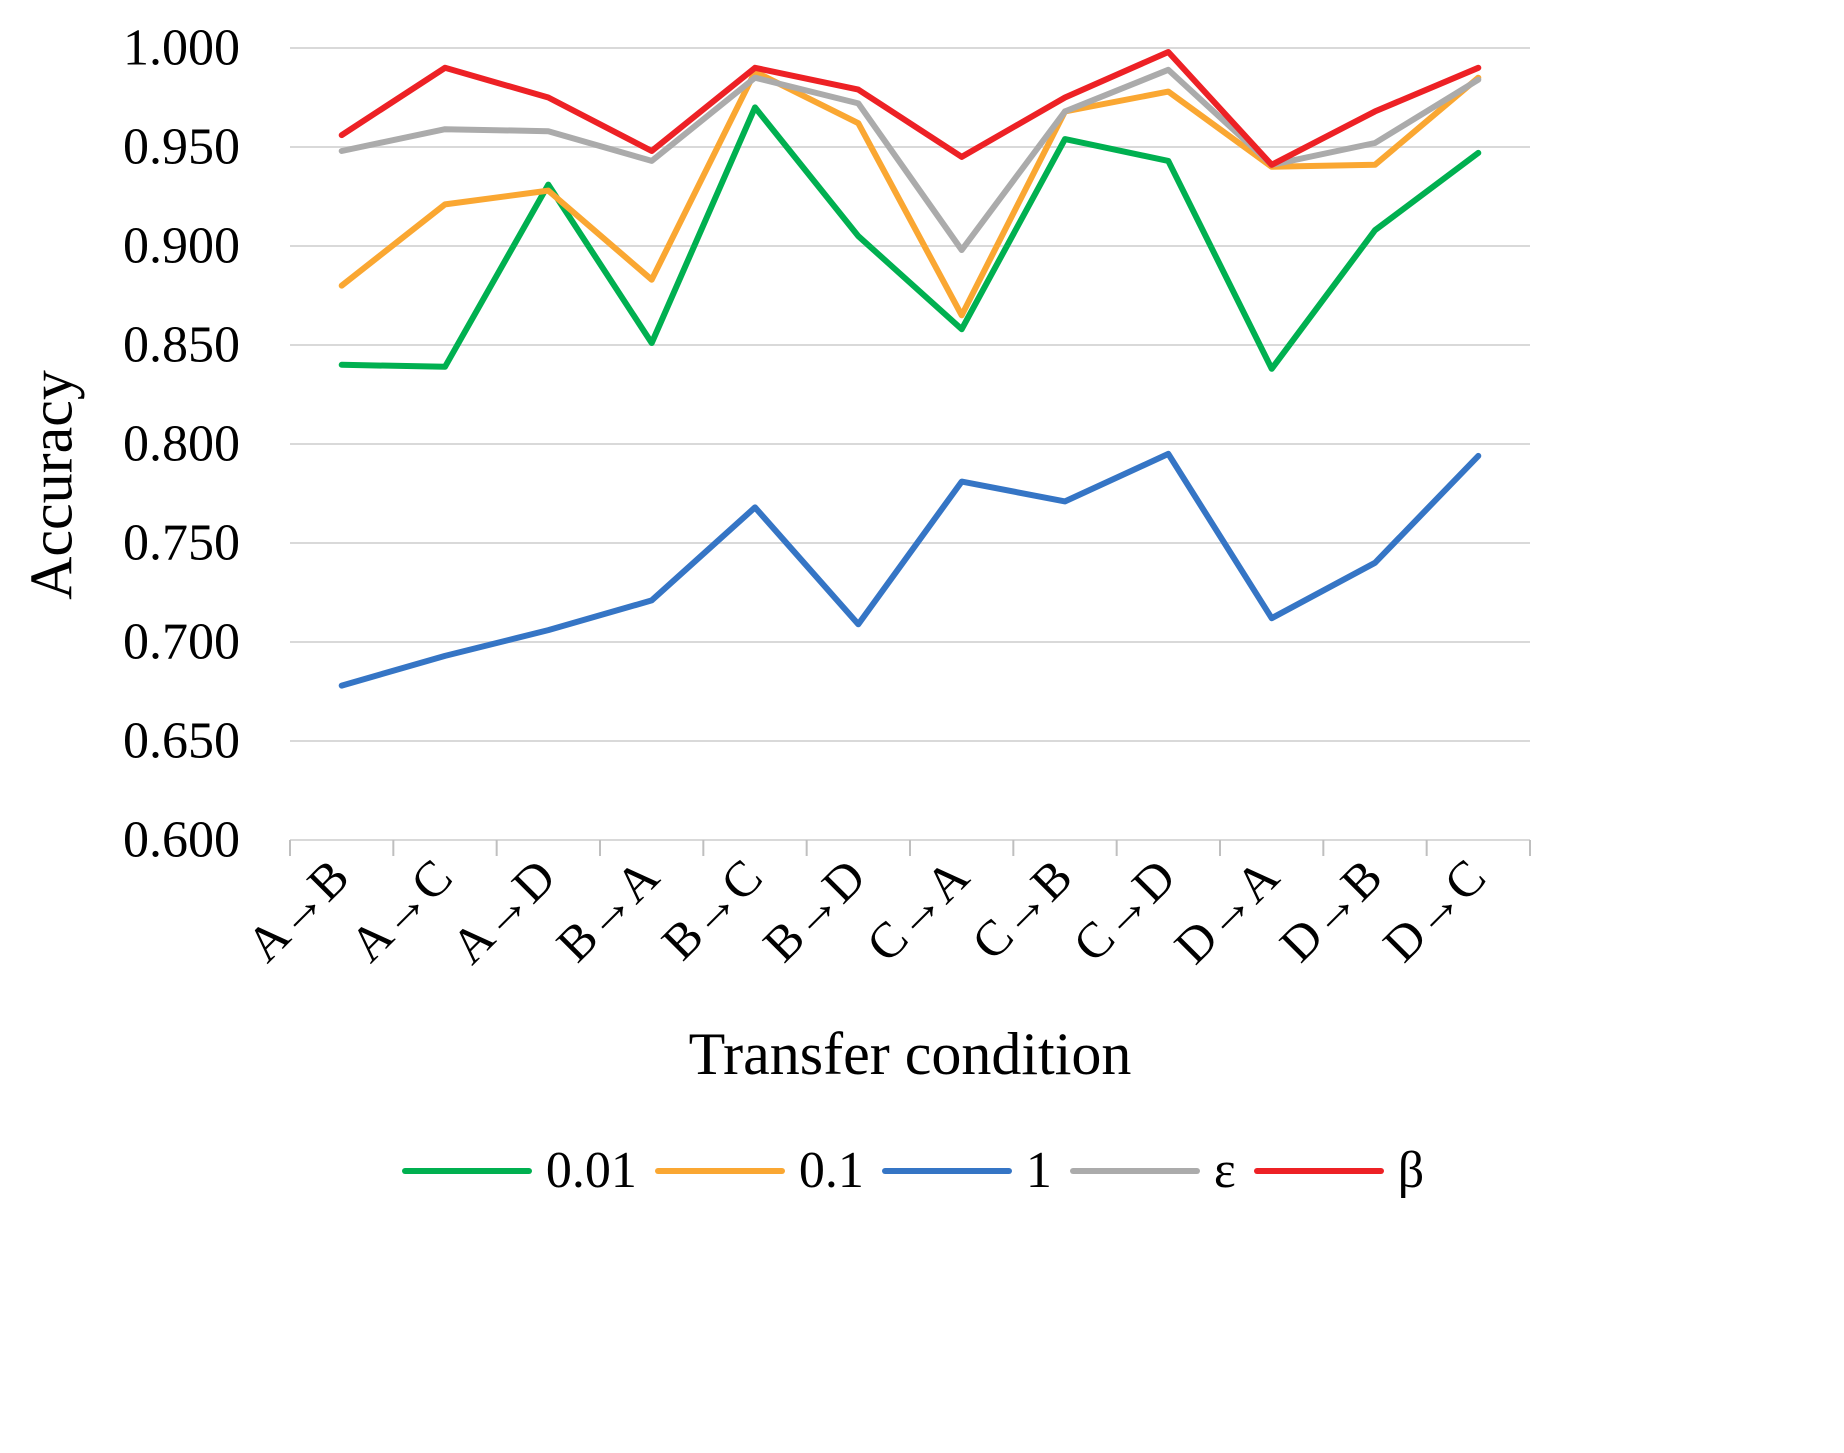 This screenshot has width=1844, height=1453. Describe the element at coordinates (181, 48) in the screenshot. I see `y-tick-label: 1.000` at that location.